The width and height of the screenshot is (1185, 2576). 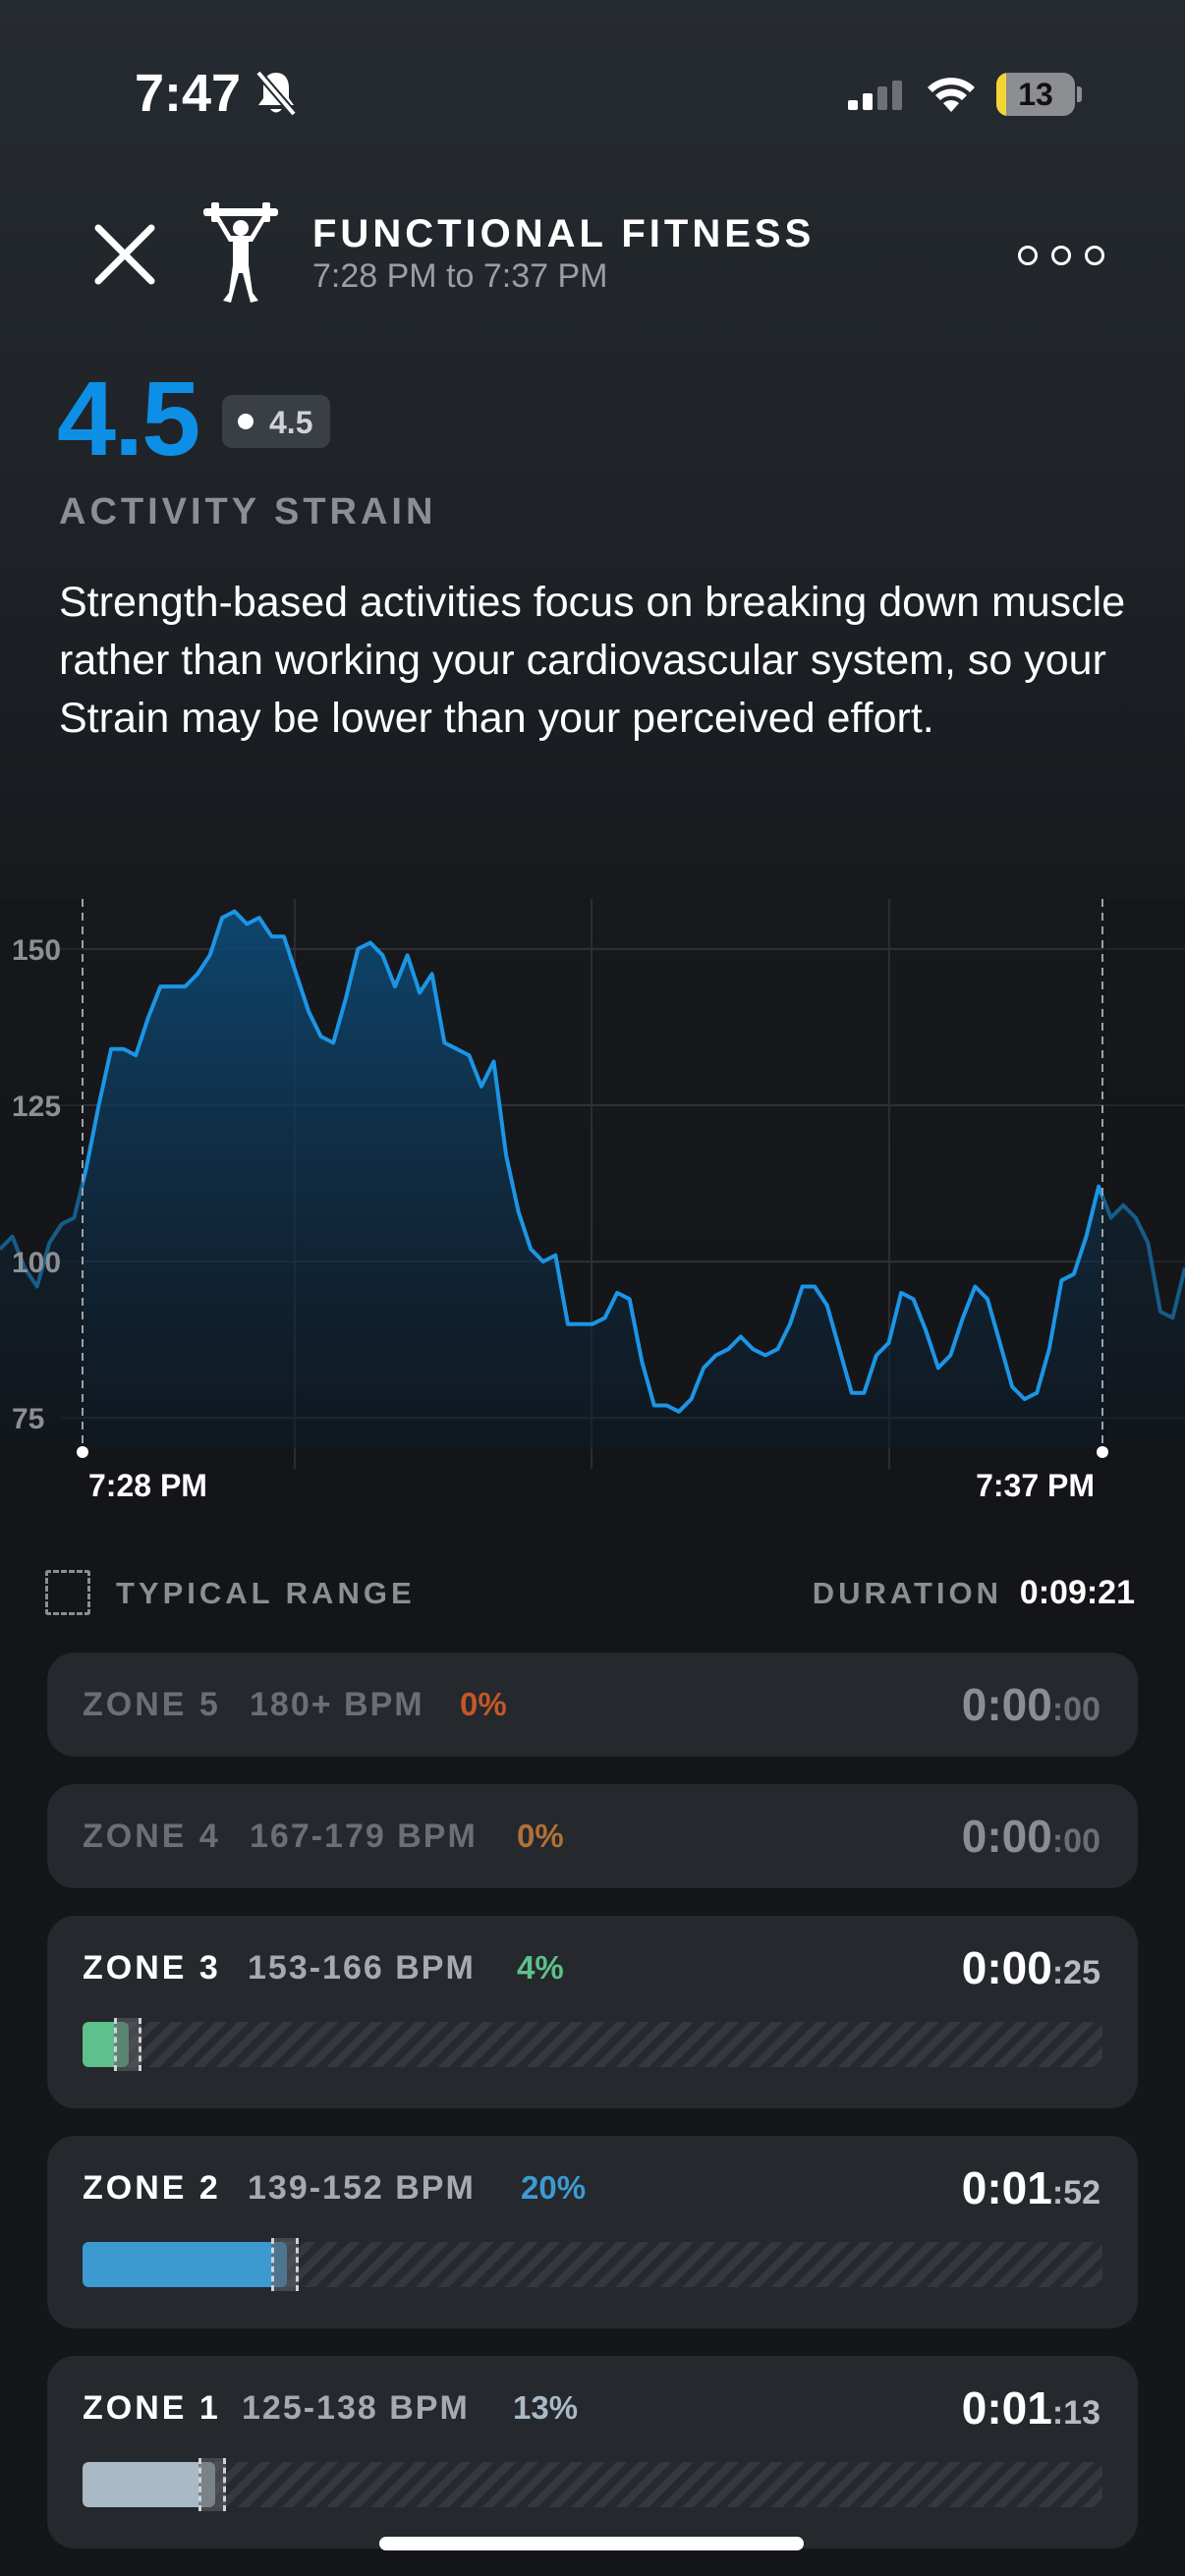 What do you see at coordinates (1030, 1967) in the screenshot?
I see `zone-duration: 0:00:25` at bounding box center [1030, 1967].